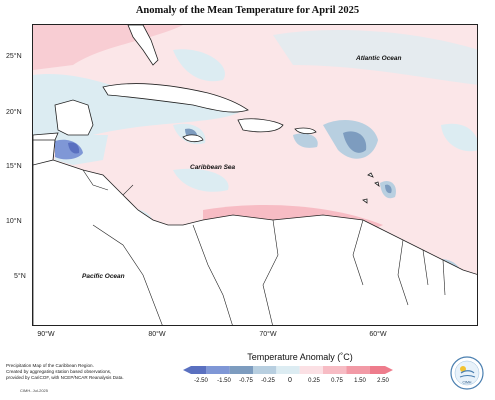  I want to click on caribbean-sea-label: Caribbean Sea, so click(213, 167).